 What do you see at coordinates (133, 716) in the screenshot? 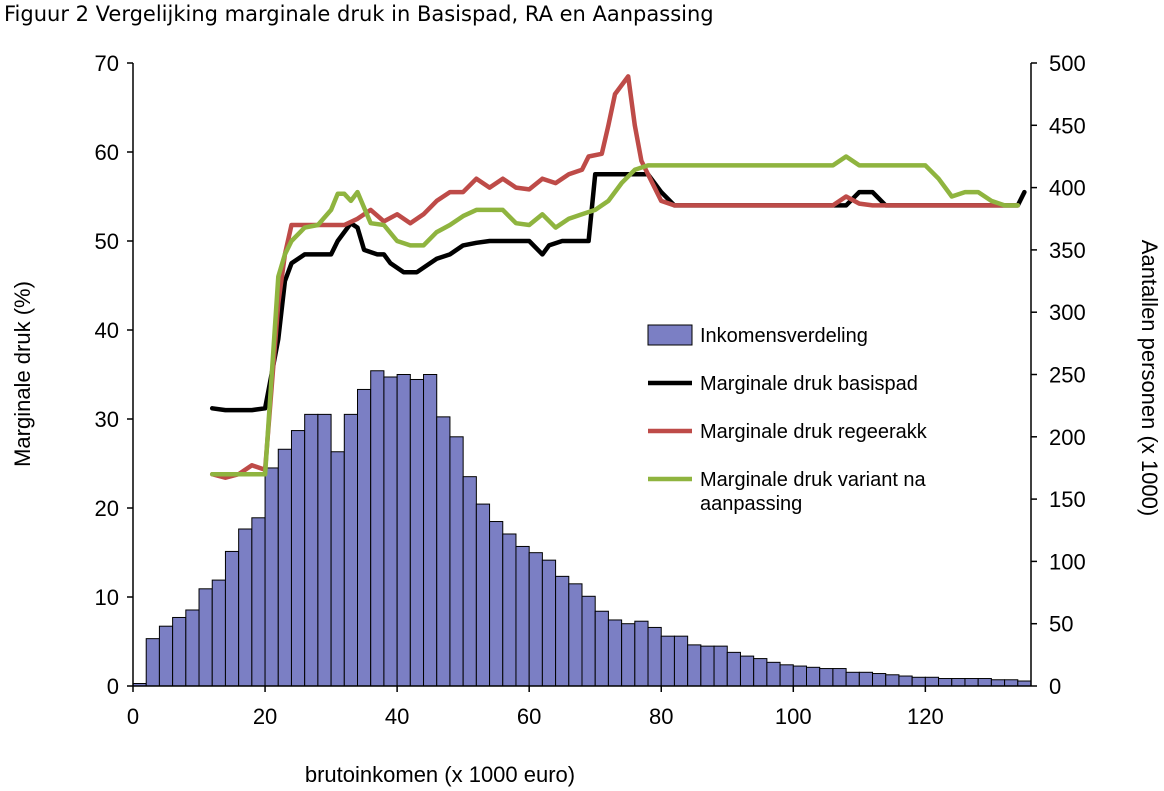
I see `x-tick-label: 0` at bounding box center [133, 716].